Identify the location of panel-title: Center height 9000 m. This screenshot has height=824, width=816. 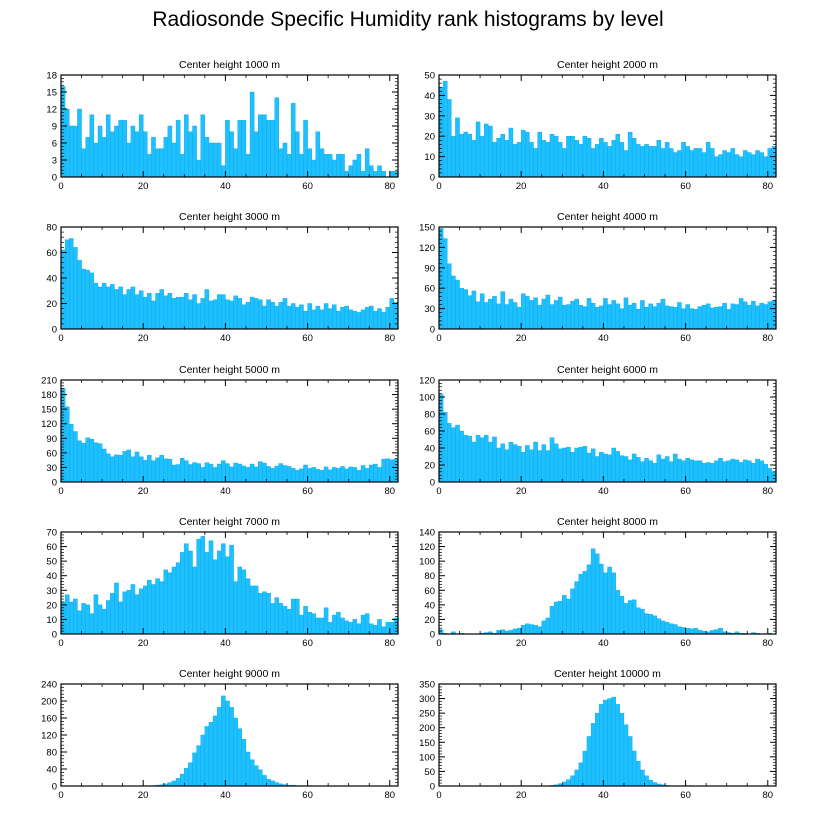
(229, 674).